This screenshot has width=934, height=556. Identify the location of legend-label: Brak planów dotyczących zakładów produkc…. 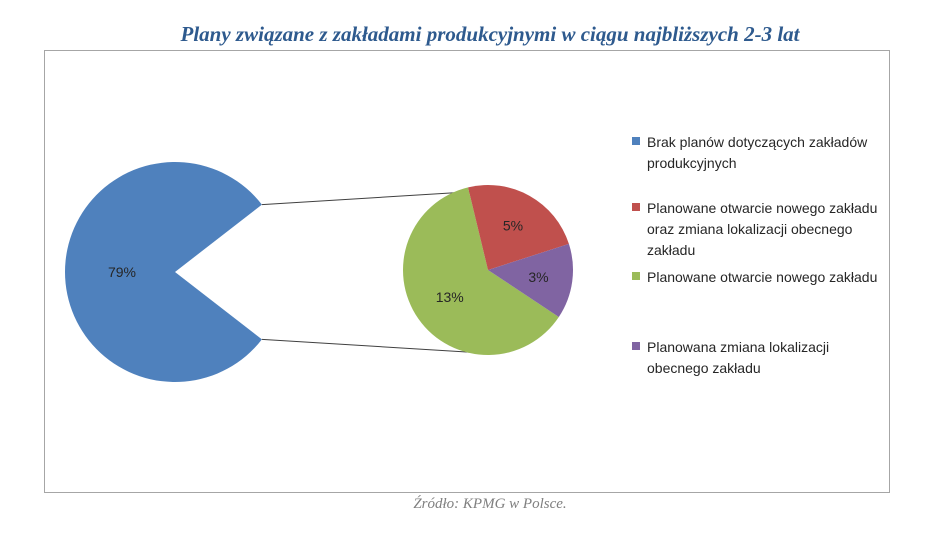
(757, 152).